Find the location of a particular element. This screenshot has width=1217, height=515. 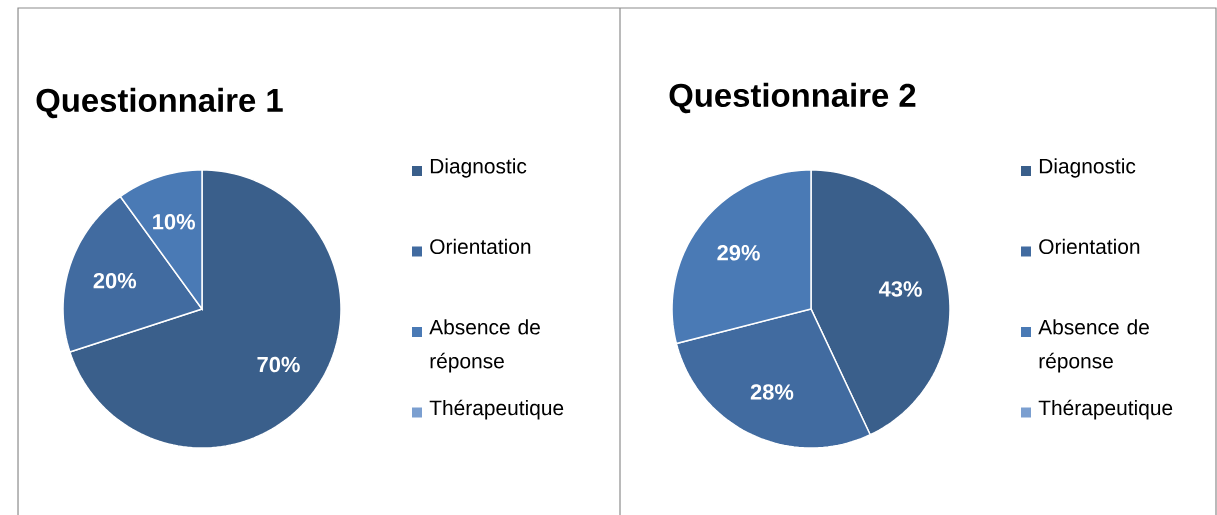

chart-title: Questionnaire 2 is located at coordinates (792, 98).